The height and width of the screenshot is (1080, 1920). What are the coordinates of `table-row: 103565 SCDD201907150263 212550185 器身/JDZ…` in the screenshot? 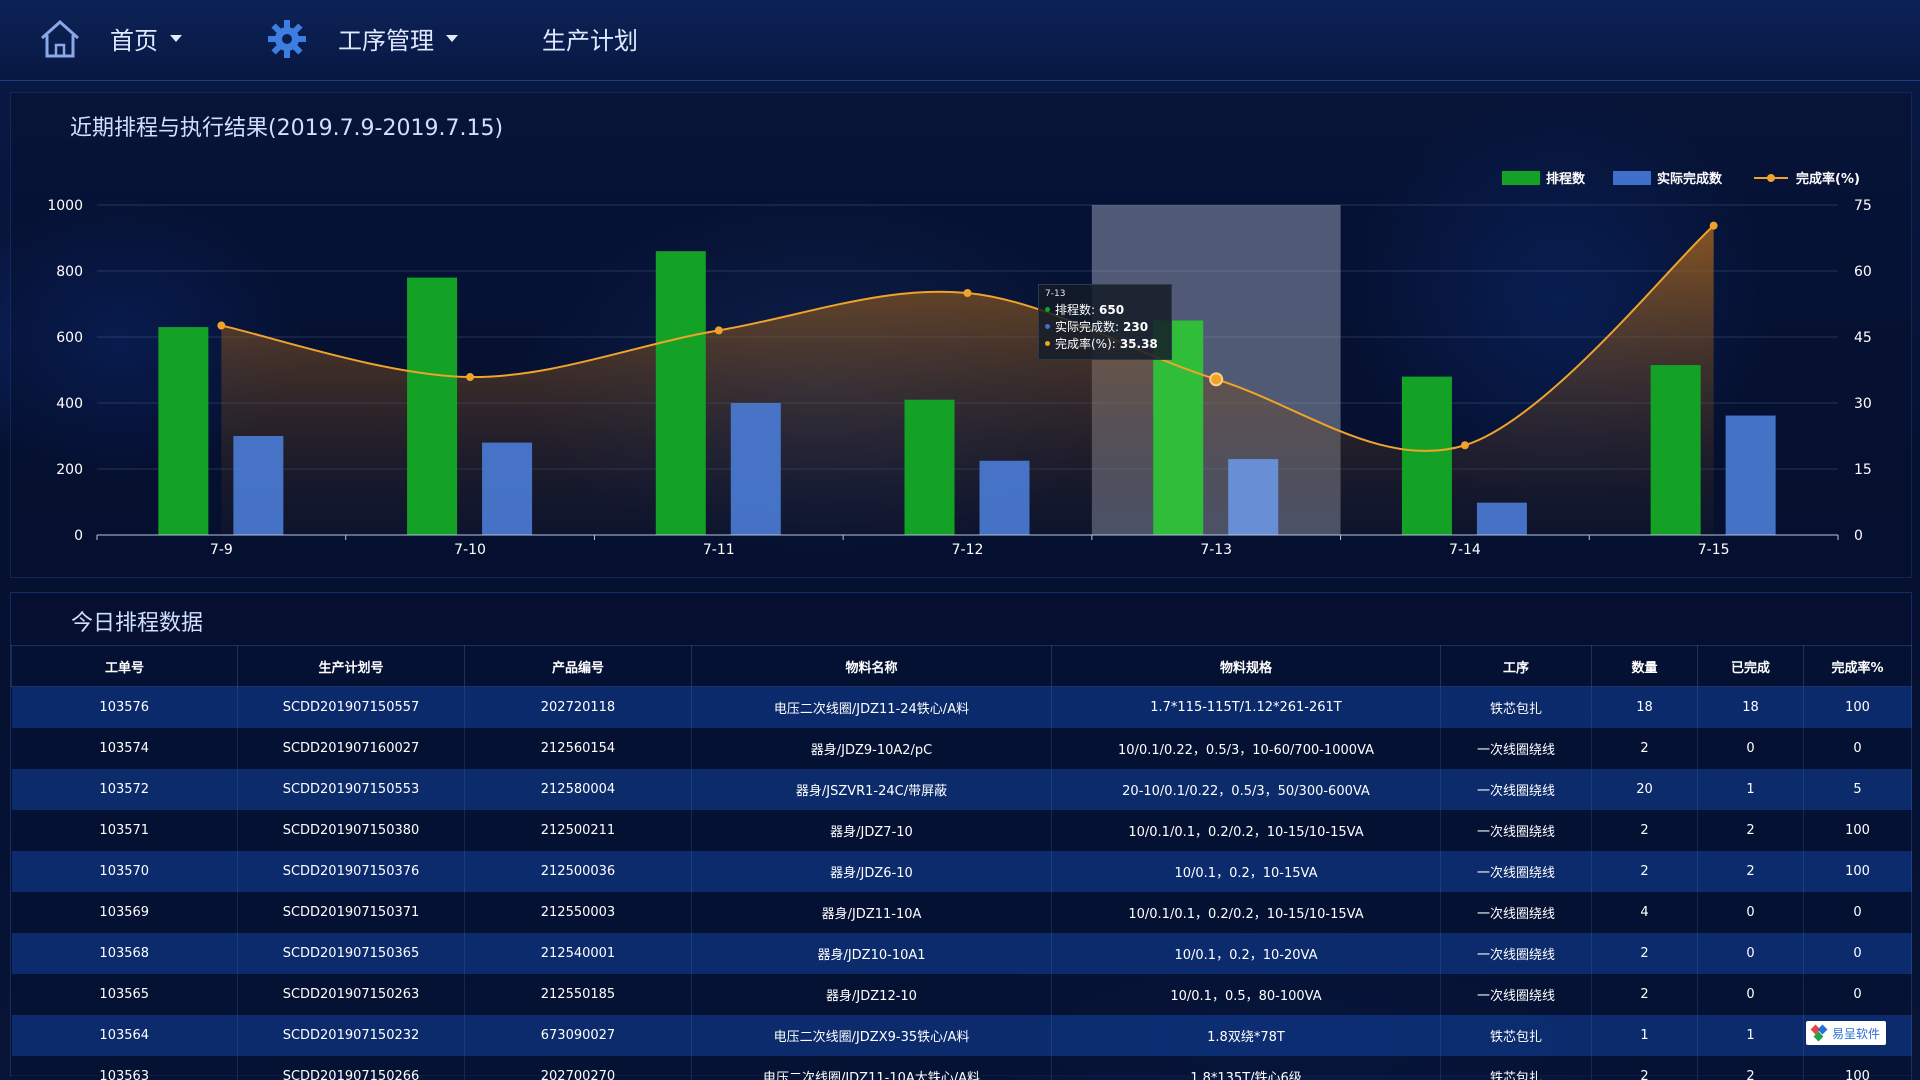 It's located at (961, 994).